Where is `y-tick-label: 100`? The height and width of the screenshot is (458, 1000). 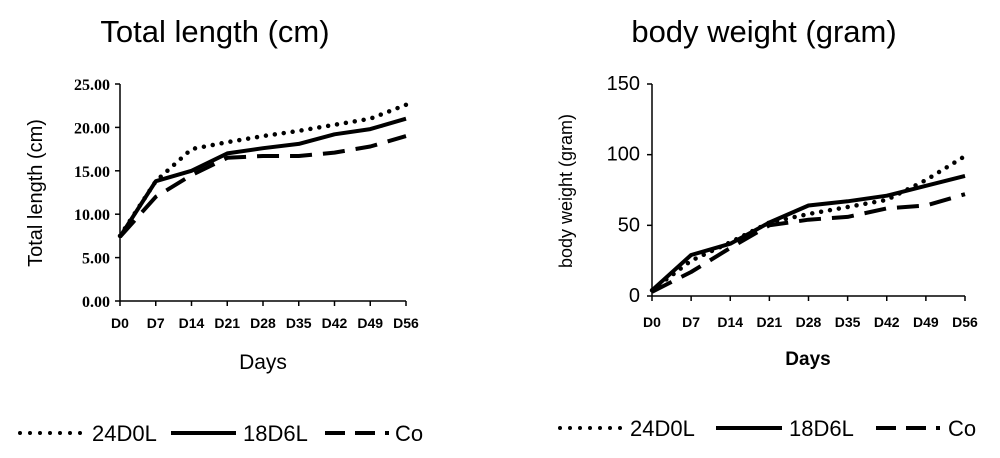
y-tick-label: 100 is located at coordinates (623, 155).